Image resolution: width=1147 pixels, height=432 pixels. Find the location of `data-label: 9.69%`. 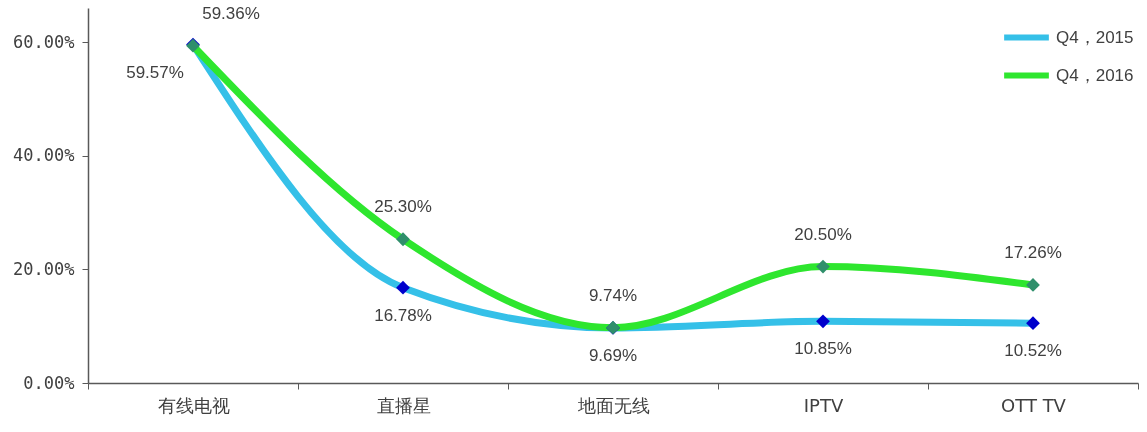

data-label: 9.69% is located at coordinates (613, 355).